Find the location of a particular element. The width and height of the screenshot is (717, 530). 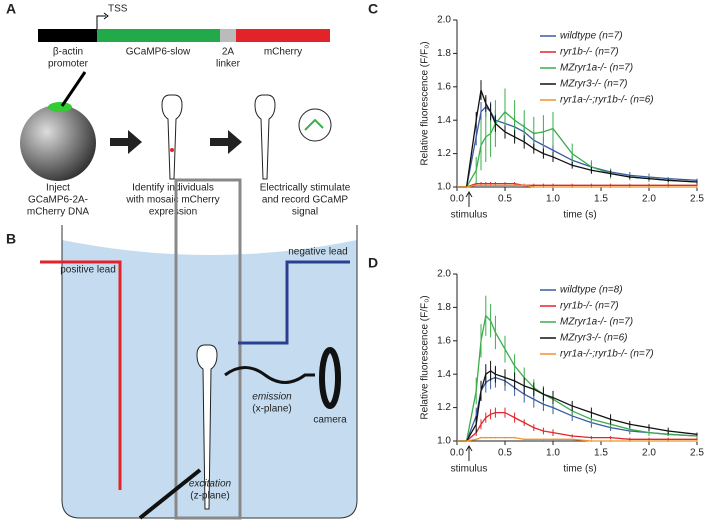

step-label: mCherry DNA is located at coordinates (58, 212).